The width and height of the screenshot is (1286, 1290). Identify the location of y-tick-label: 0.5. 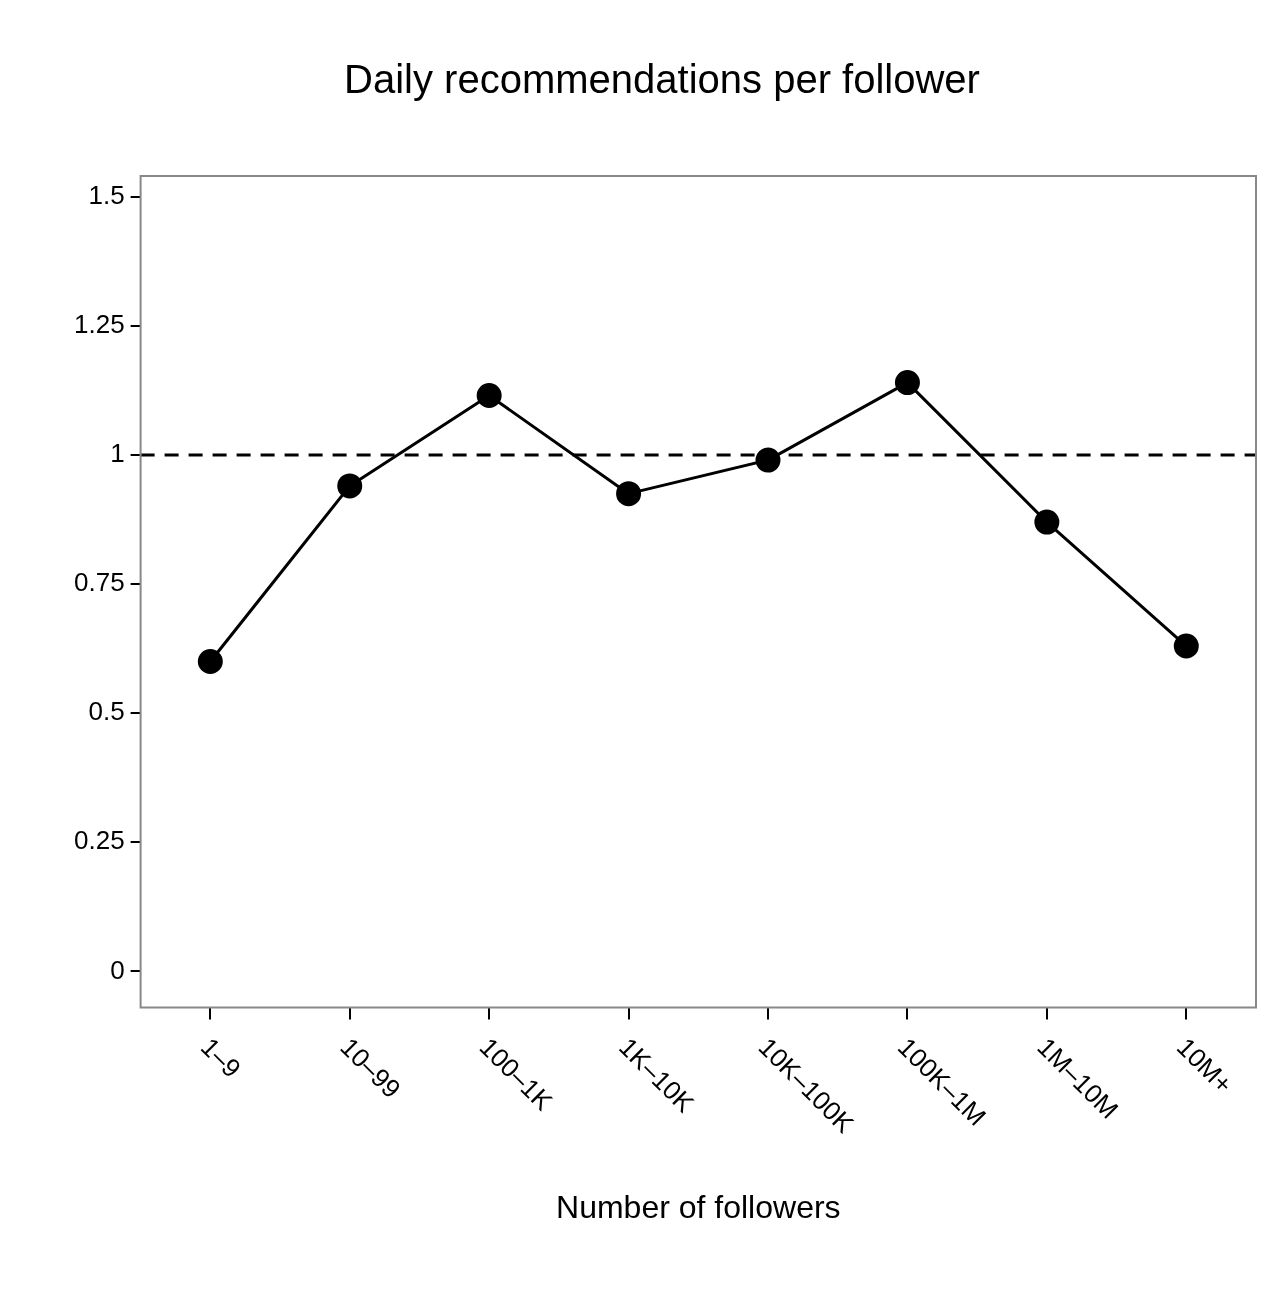
(106, 711).